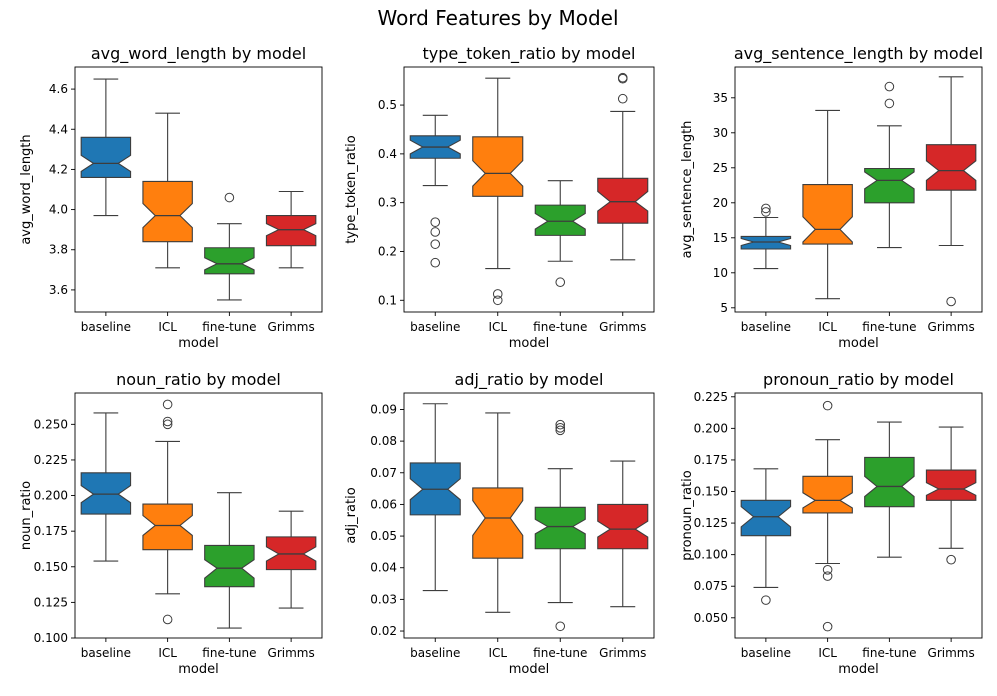  What do you see at coordinates (351, 515) in the screenshot?
I see `y-axis-label: adj_ratio` at bounding box center [351, 515].